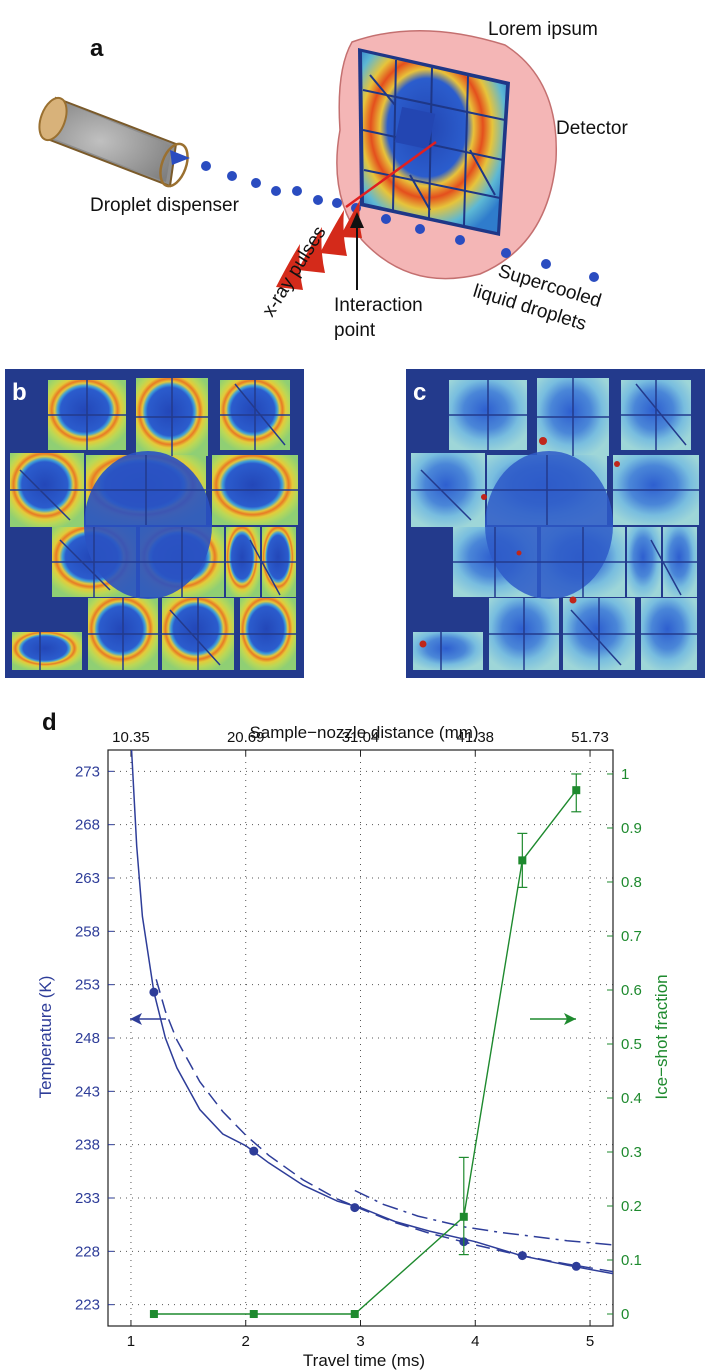 Image resolution: width=708 pixels, height=1371 pixels. I want to click on y2-tick-label: 0.8, so click(631, 882).